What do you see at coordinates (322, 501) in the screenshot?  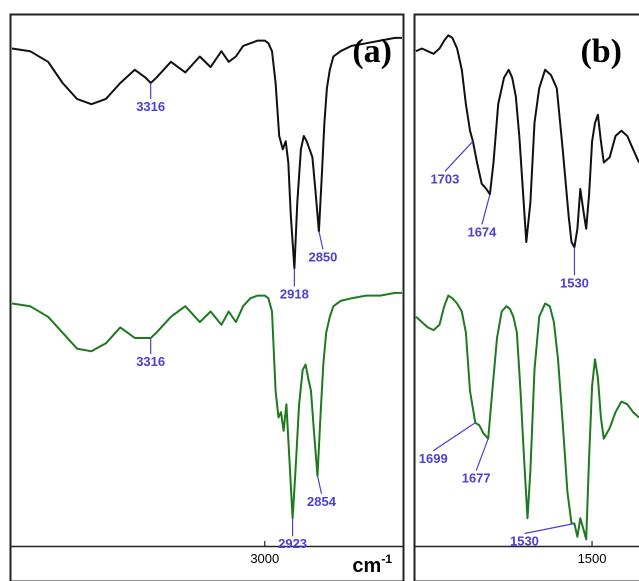 I see `panel-a-peak-label-2854: 2854` at bounding box center [322, 501].